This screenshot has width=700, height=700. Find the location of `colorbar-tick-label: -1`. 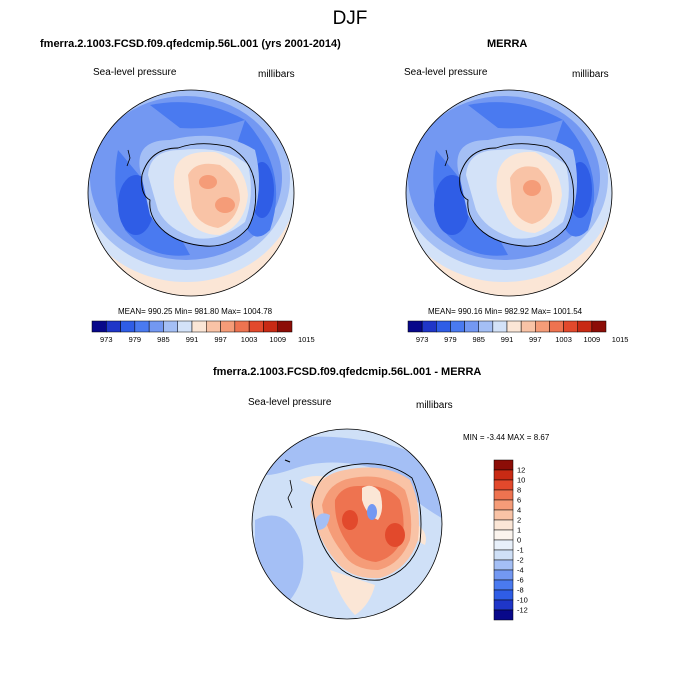

colorbar-tick-label: -1 is located at coordinates (520, 550).